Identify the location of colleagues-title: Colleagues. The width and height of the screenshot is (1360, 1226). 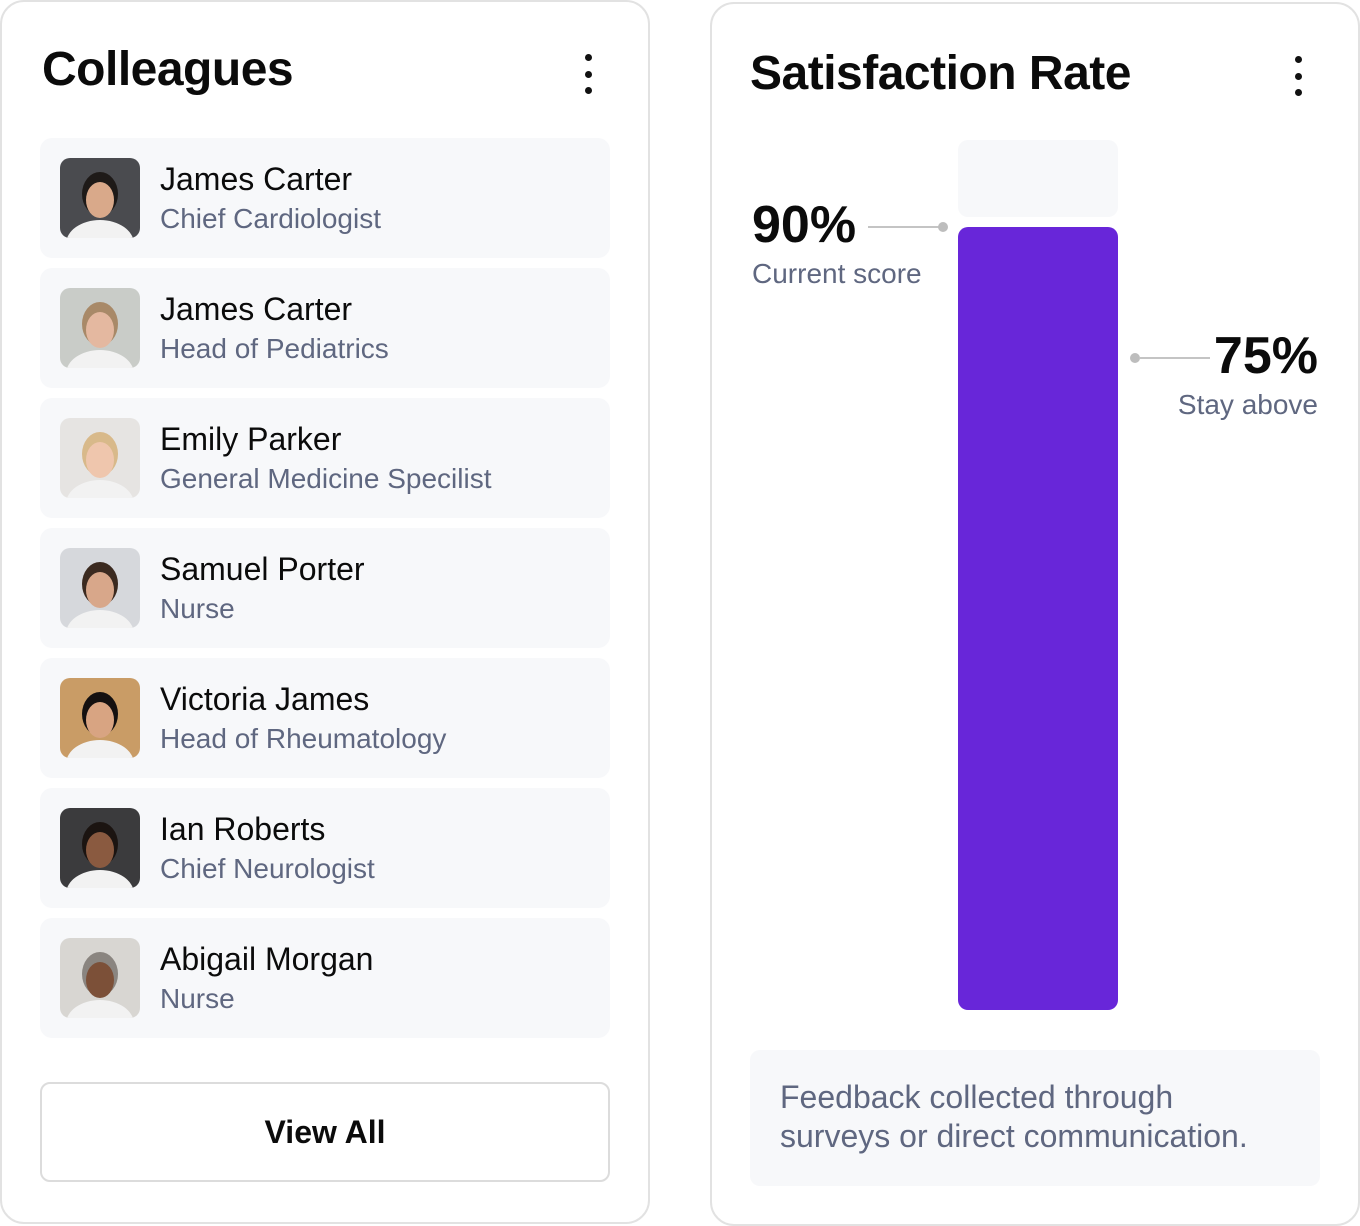
(168, 69).